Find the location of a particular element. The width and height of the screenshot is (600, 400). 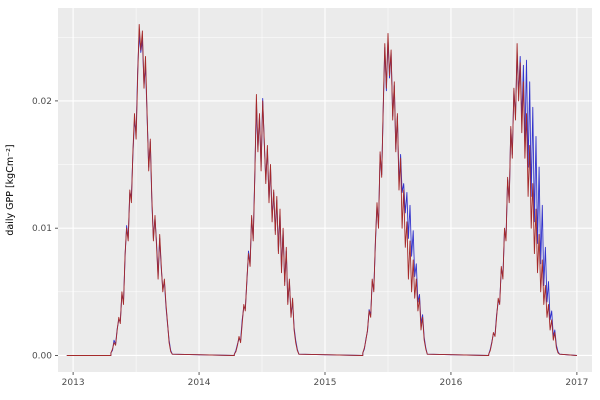

x-tick-label: 2014 is located at coordinates (199, 383).